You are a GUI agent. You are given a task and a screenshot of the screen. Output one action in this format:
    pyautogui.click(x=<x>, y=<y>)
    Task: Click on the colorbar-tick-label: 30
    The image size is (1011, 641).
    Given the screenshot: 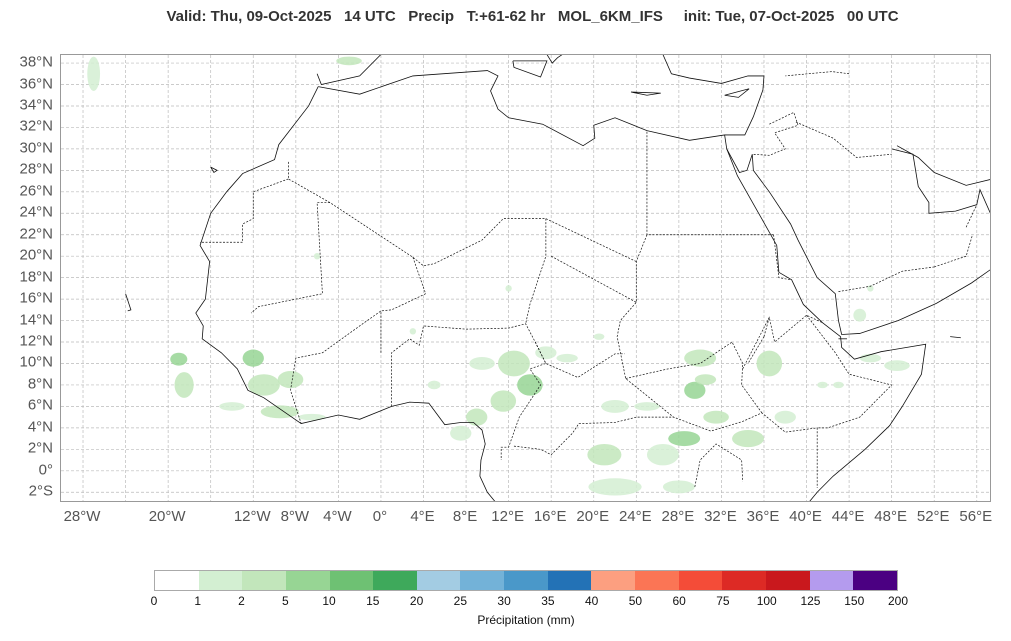 What is the action you would take?
    pyautogui.click(x=504, y=601)
    